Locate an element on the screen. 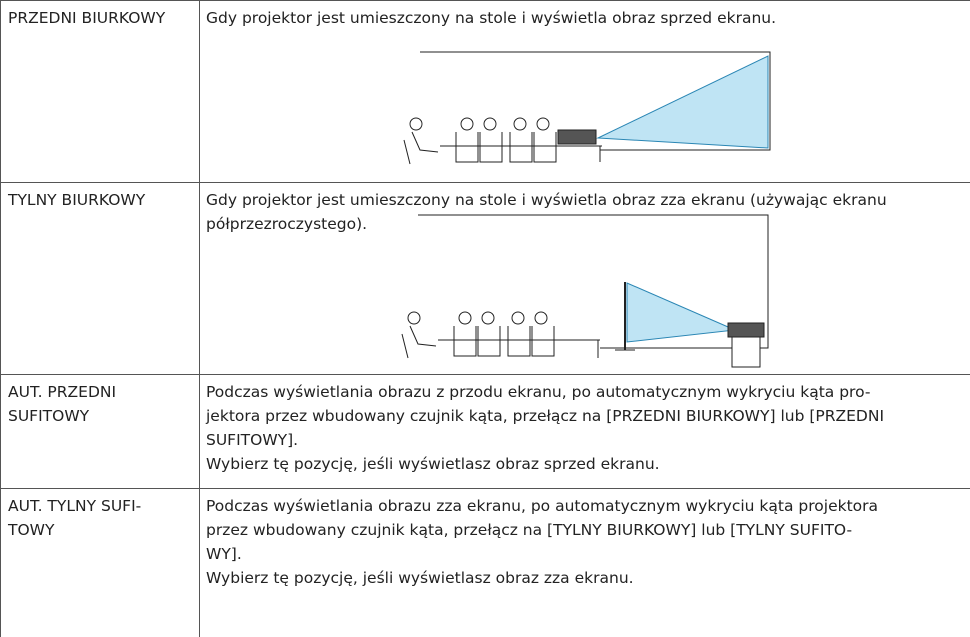 Image resolution: width=970 pixels, height=637 pixels. description-text: półprzezroczystego). is located at coordinates (287, 224).